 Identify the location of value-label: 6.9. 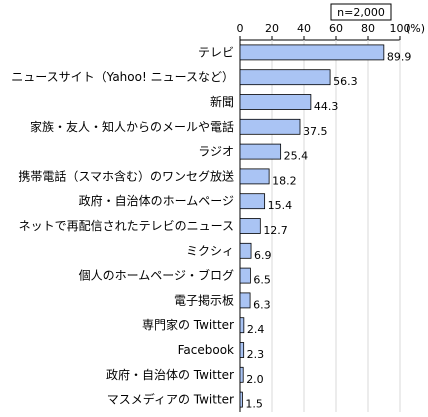
(262, 255).